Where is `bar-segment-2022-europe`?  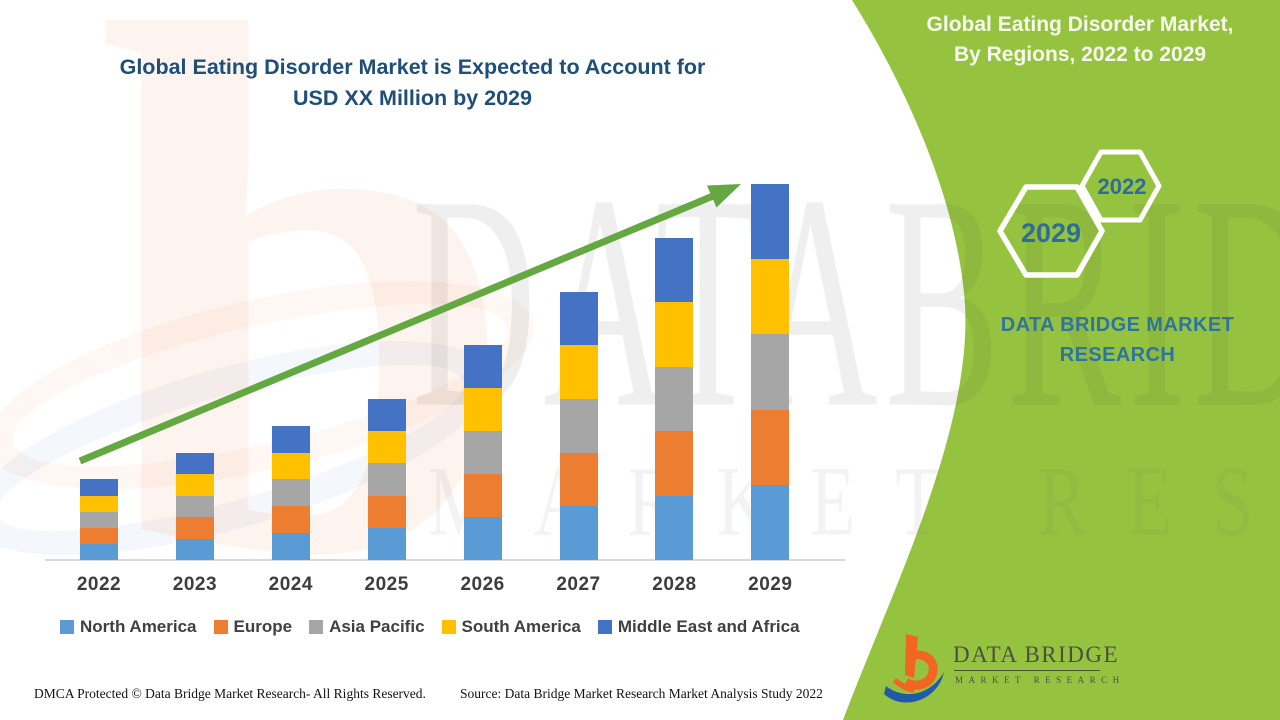 bar-segment-2022-europe is located at coordinates (99, 535).